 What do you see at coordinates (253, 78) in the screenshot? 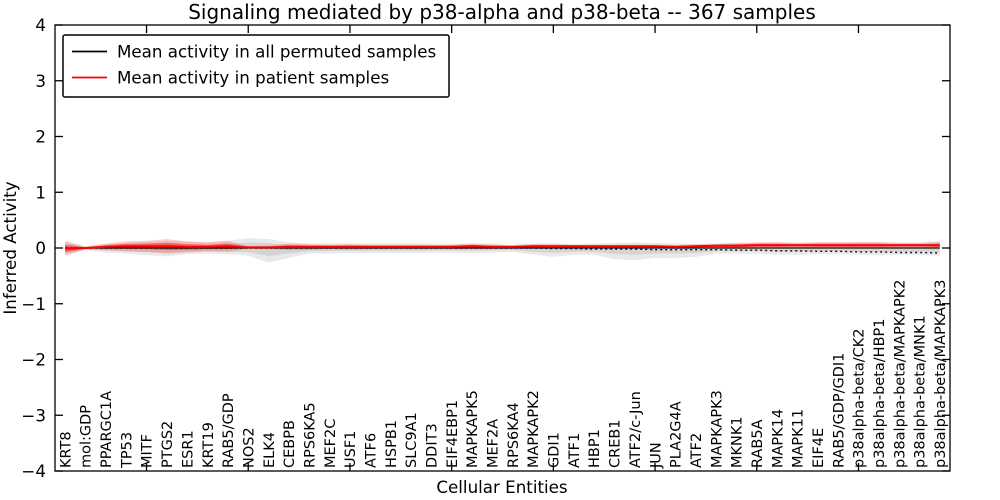
I see `legend-label-patient: Mean activity in patient samples` at bounding box center [253, 78].